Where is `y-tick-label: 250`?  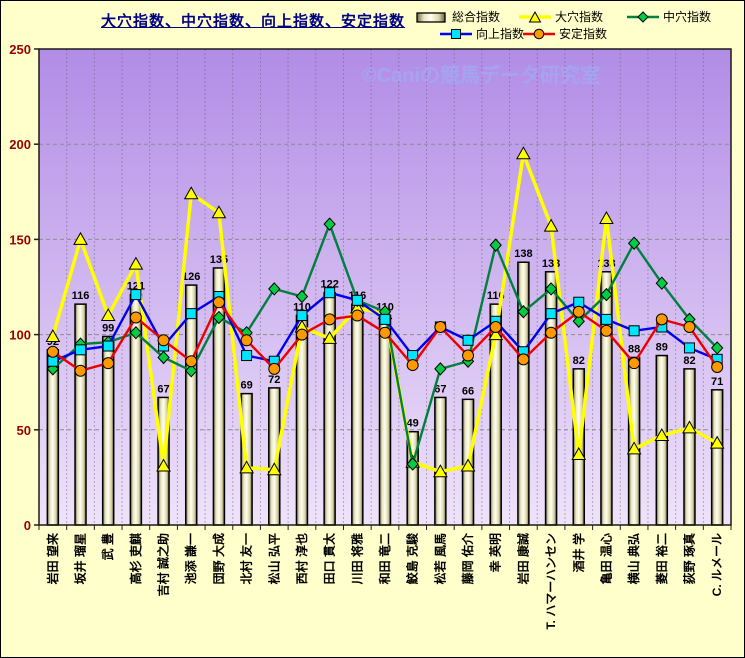 y-tick-label: 250 is located at coordinates (20, 49).